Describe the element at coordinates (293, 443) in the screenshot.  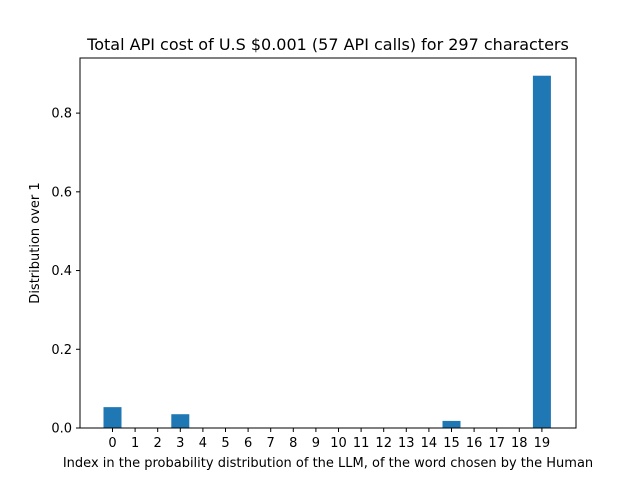
I see `x-tick-label: 8` at that location.